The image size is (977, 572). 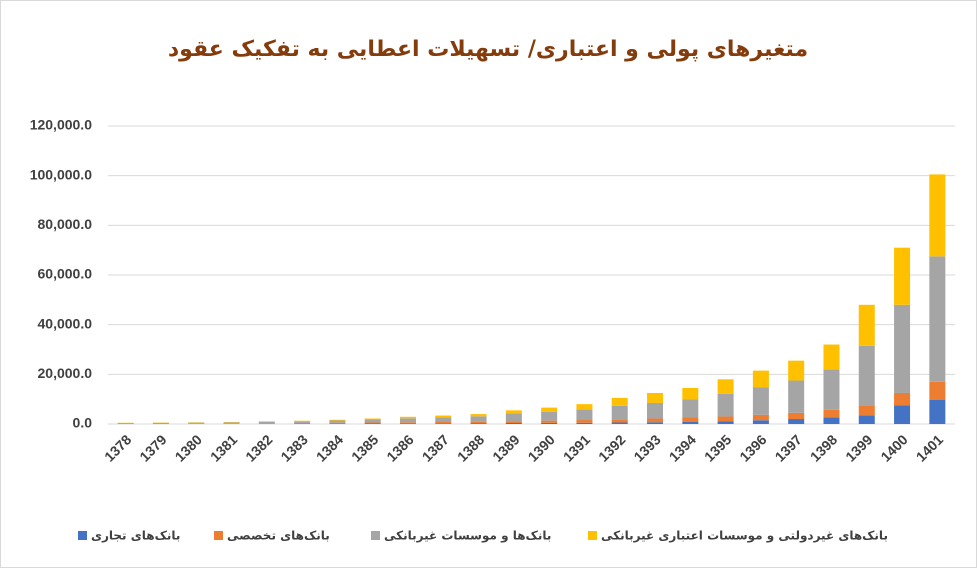 I want to click on legend-label: بانک‌های تجاری, so click(x=135, y=536).